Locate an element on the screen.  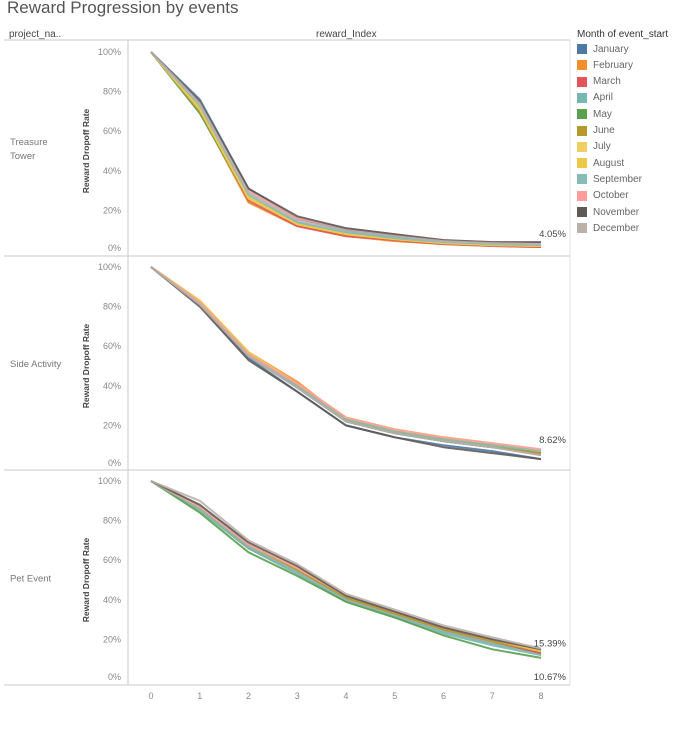
row-label: Pet Event is located at coordinates (31, 579).